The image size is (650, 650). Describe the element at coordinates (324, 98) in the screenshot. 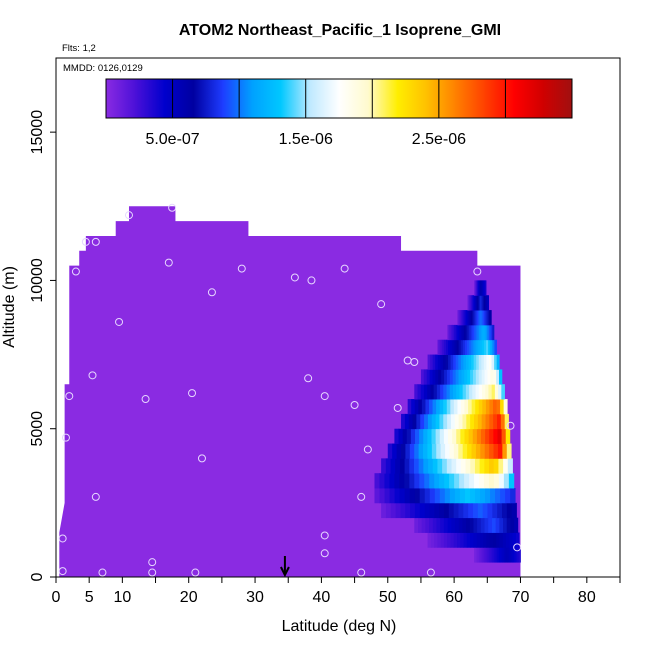

I see `colorbar-segment` at that location.